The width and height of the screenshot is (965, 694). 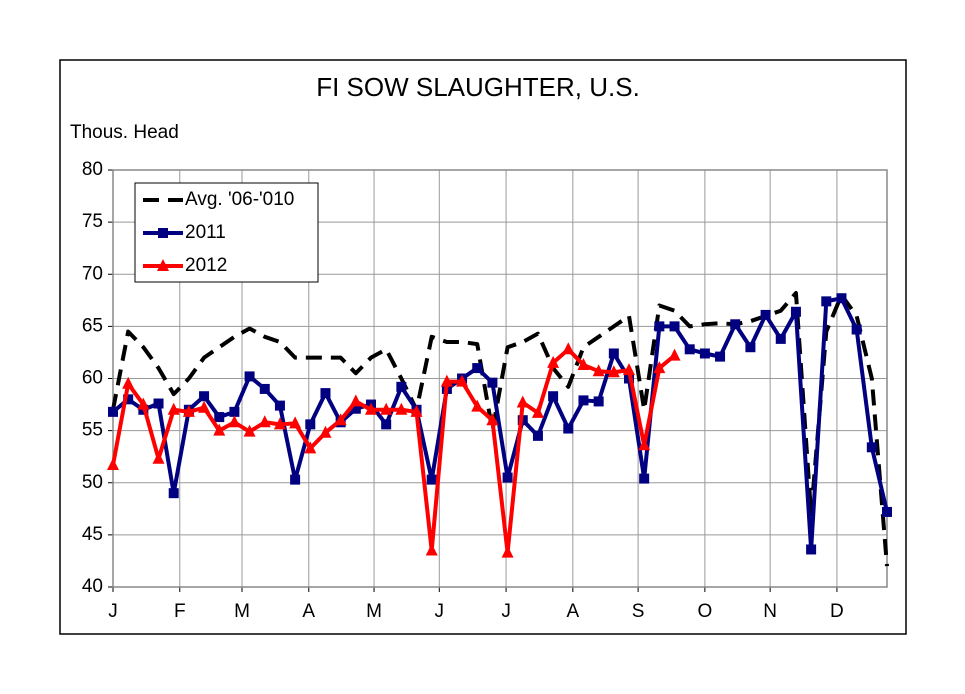 I want to click on y-tick-label: 50, so click(x=92, y=482).